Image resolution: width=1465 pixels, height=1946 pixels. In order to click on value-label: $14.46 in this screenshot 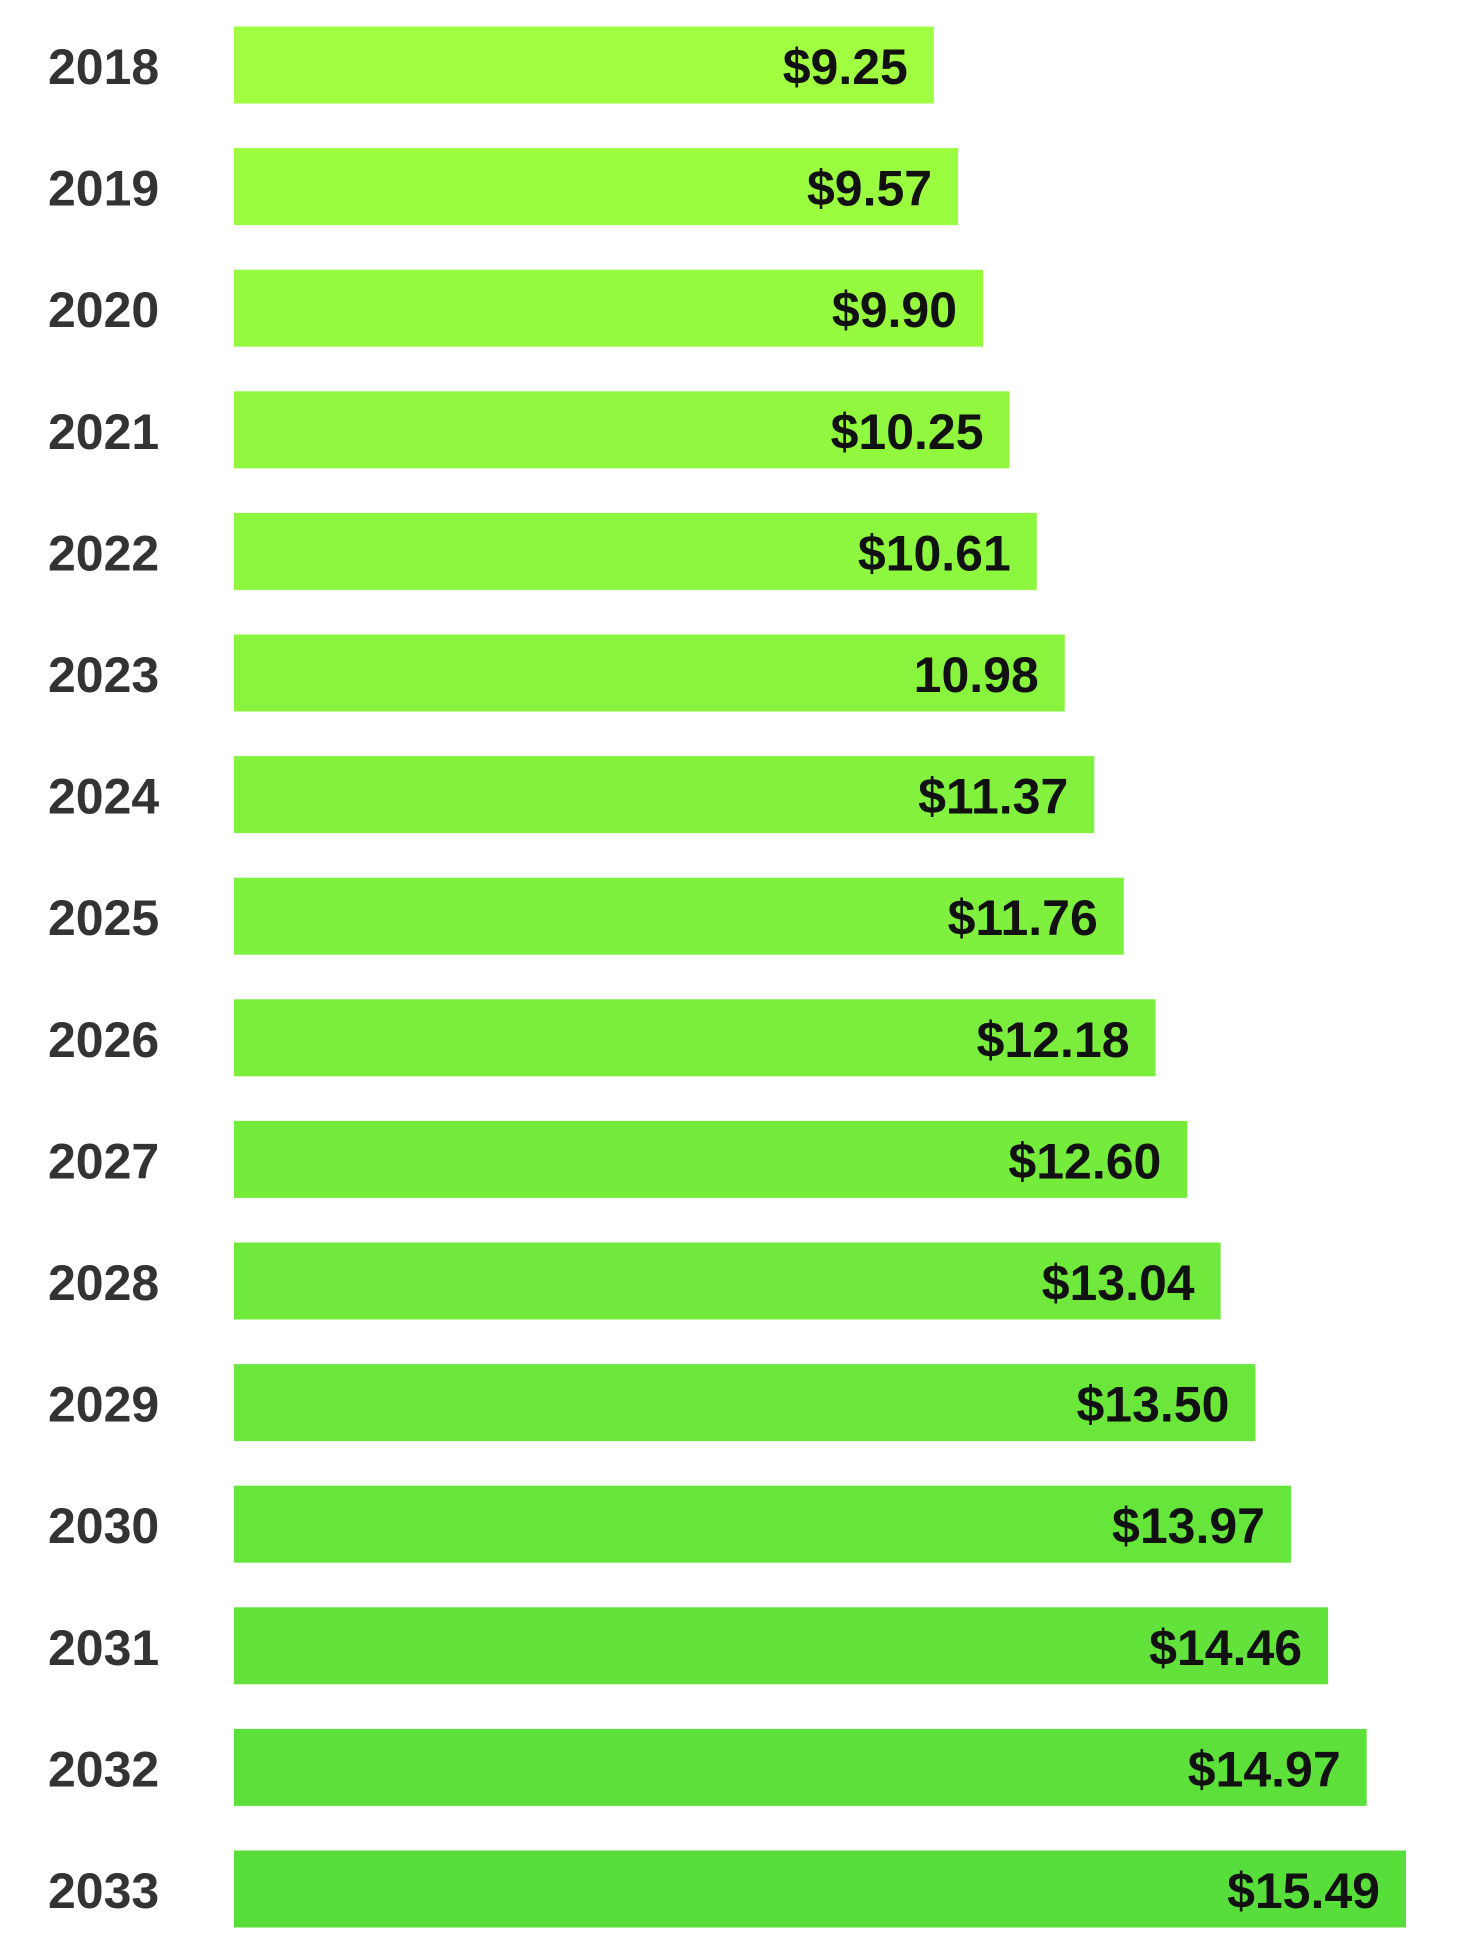, I will do `click(1225, 1648)`.